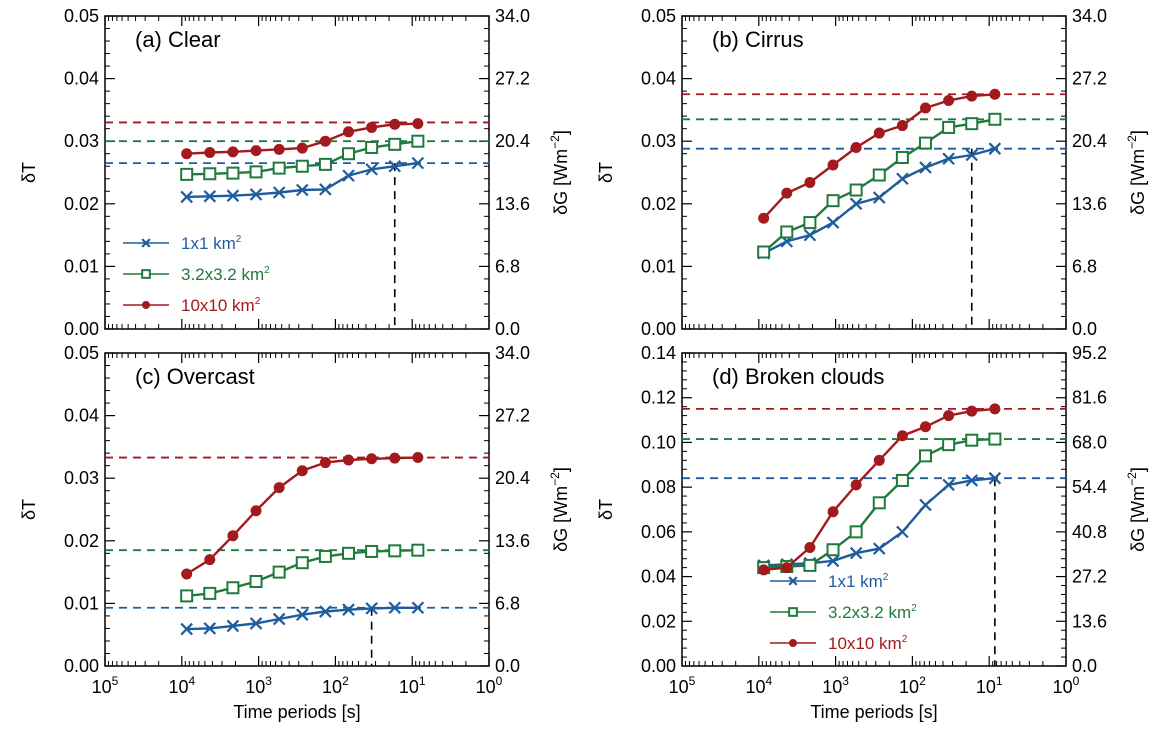 The height and width of the screenshot is (742, 1149). What do you see at coordinates (105, 685) in the screenshot?
I see `x-tick-label: 10⁵` at bounding box center [105, 685].